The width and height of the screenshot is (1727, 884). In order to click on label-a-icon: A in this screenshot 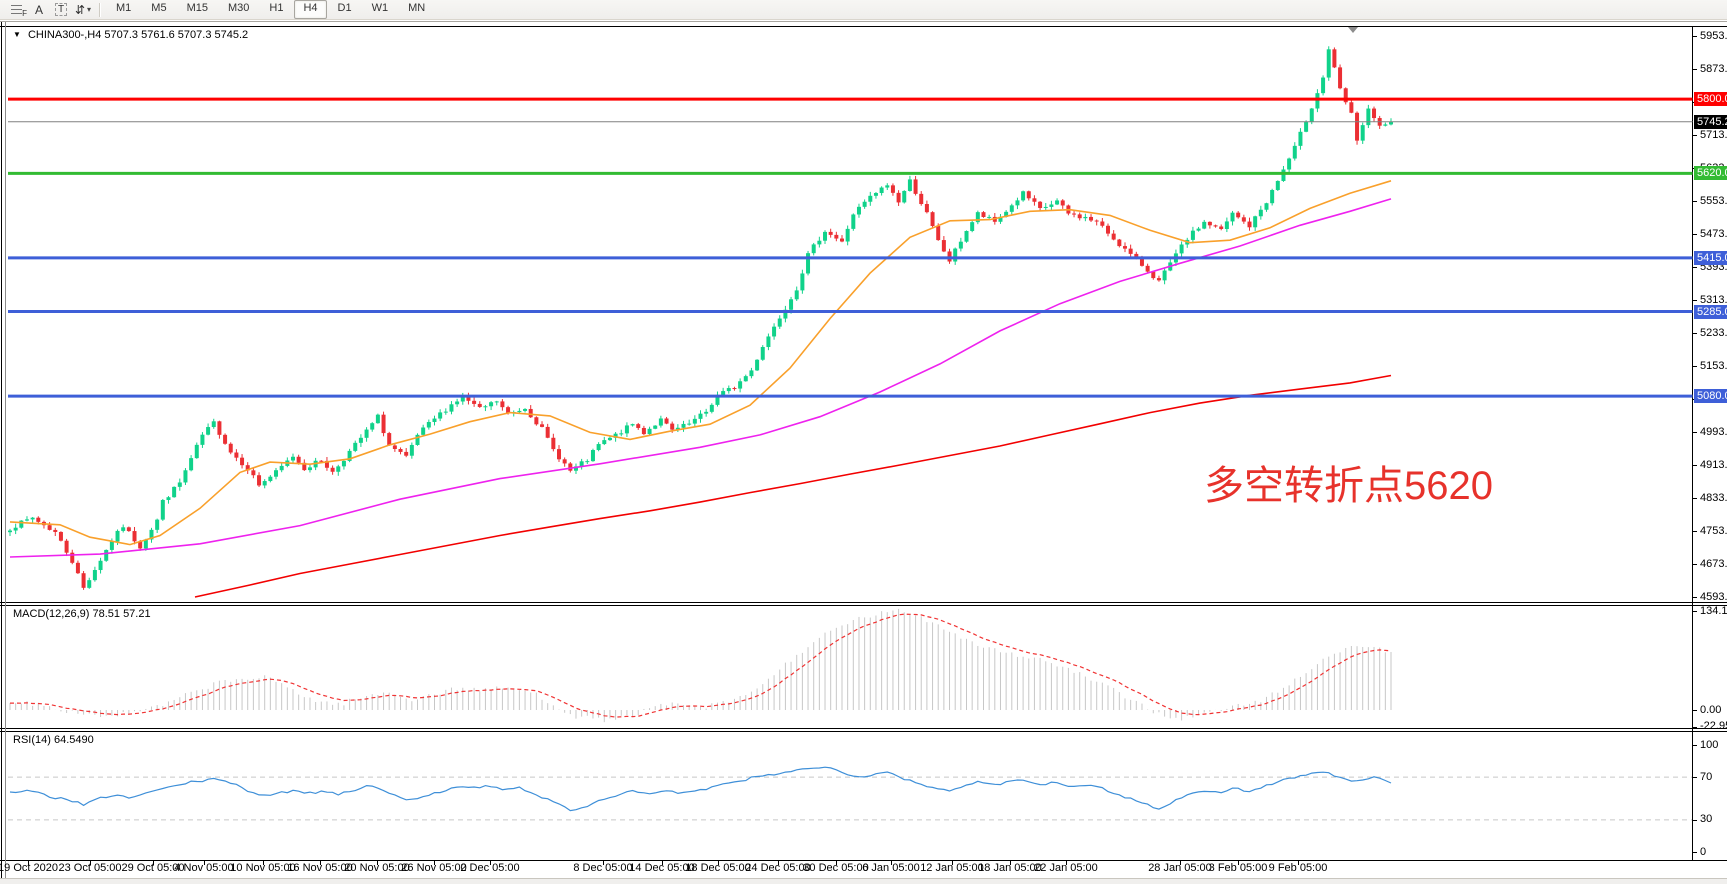, I will do `click(38, 9)`.